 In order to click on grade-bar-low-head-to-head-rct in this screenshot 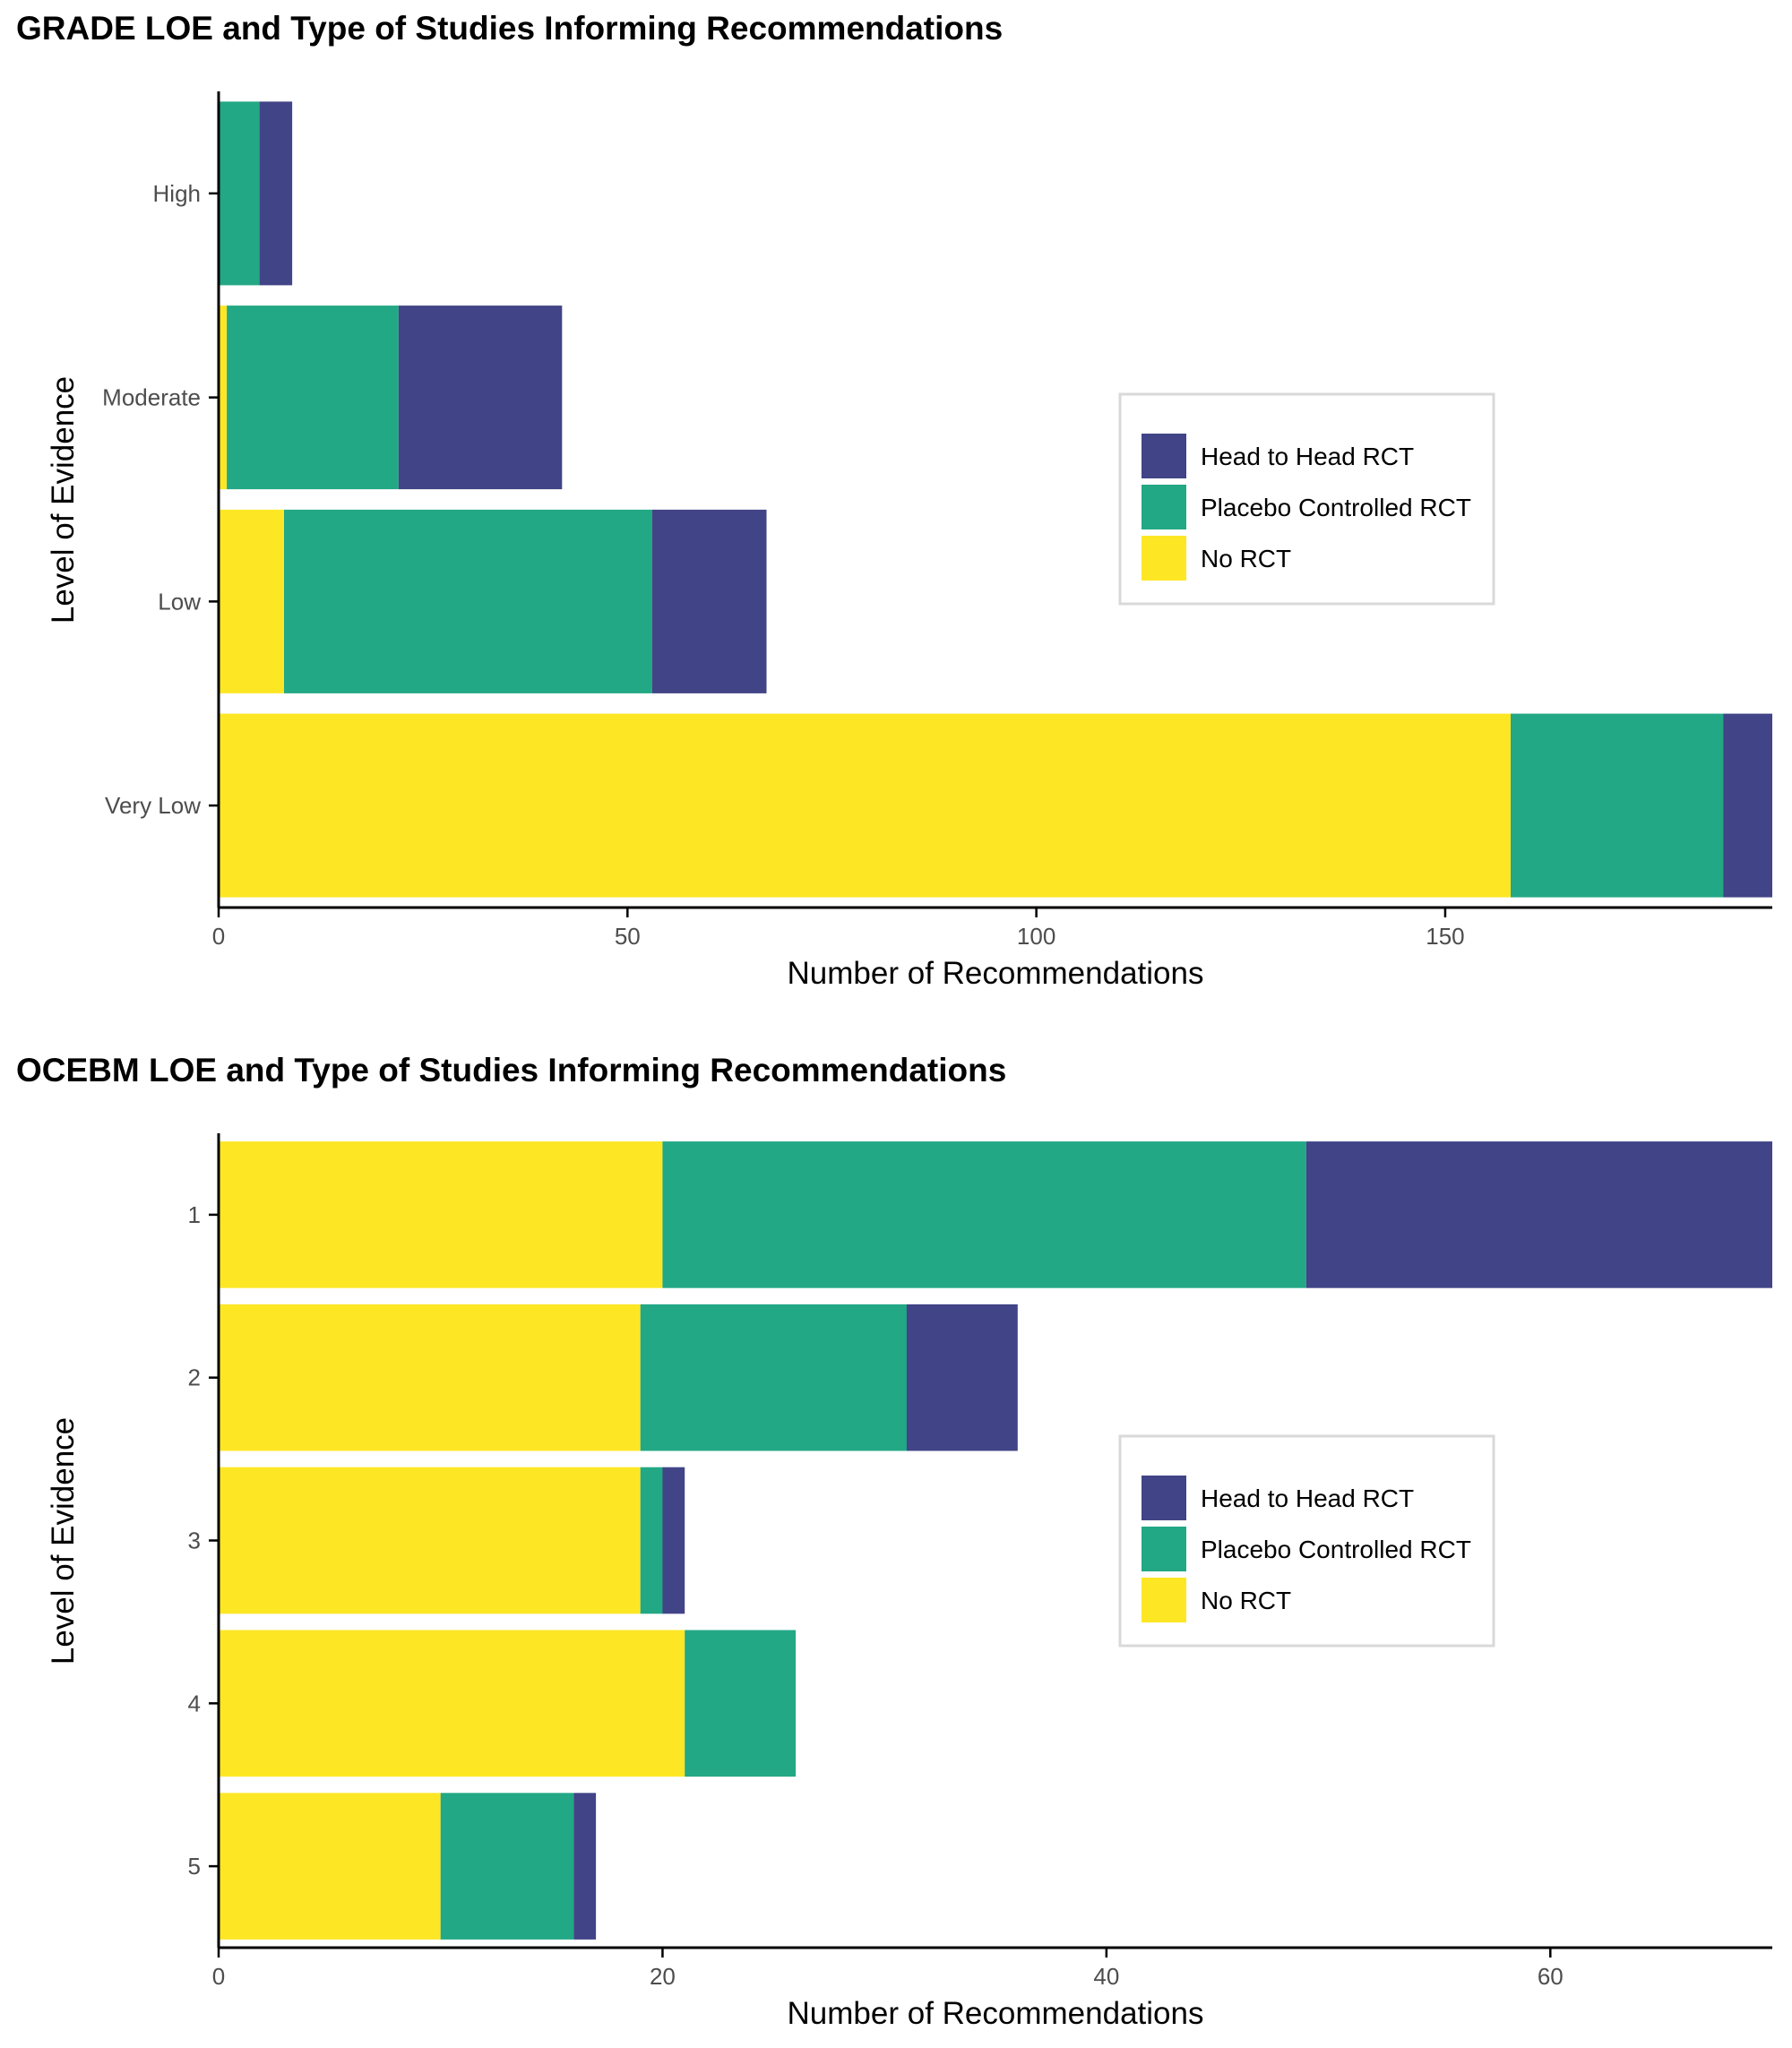, I will do `click(709, 601)`.